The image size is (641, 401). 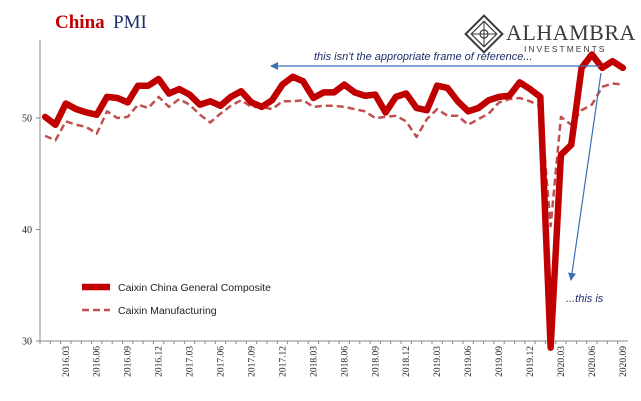 I want to click on chart-title-sub: PMI, so click(x=130, y=22).